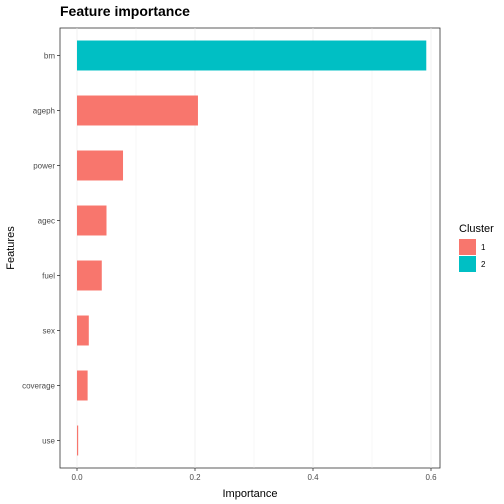  I want to click on x-tick-label: 0.6, so click(431, 477).